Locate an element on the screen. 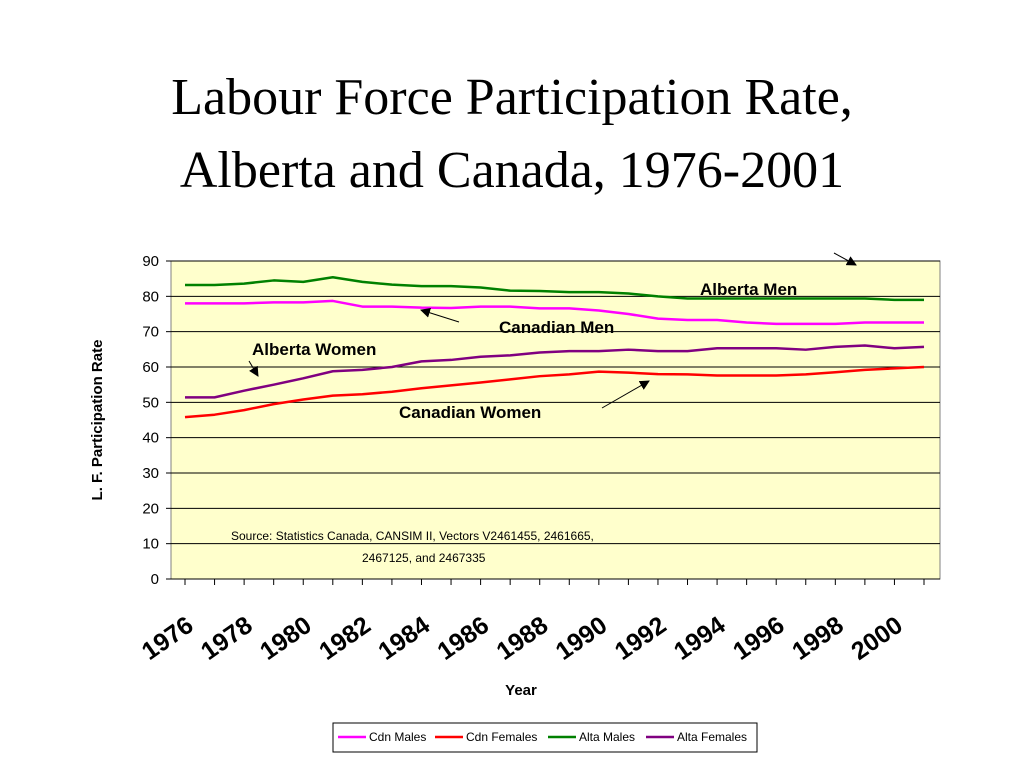 The height and width of the screenshot is (768, 1024). y-tick-label: 90 is located at coordinates (150, 261).